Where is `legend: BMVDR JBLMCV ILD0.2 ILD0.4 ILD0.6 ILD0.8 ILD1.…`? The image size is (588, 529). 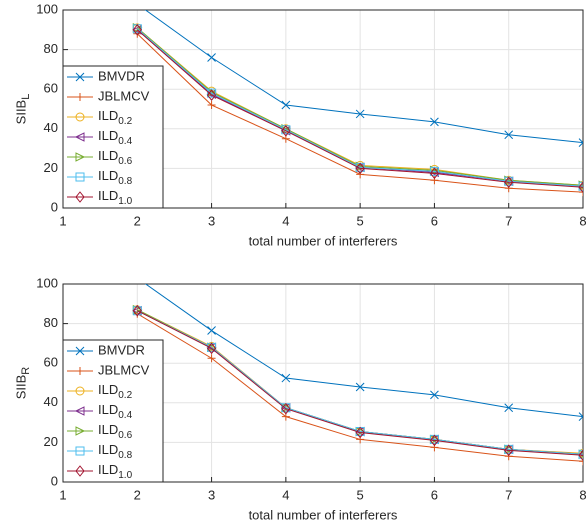 legend: BMVDR JBLMCV ILD0.2 ILD0.4 ILD0.6 ILD0.8 ILD1.… is located at coordinates (113, 137).